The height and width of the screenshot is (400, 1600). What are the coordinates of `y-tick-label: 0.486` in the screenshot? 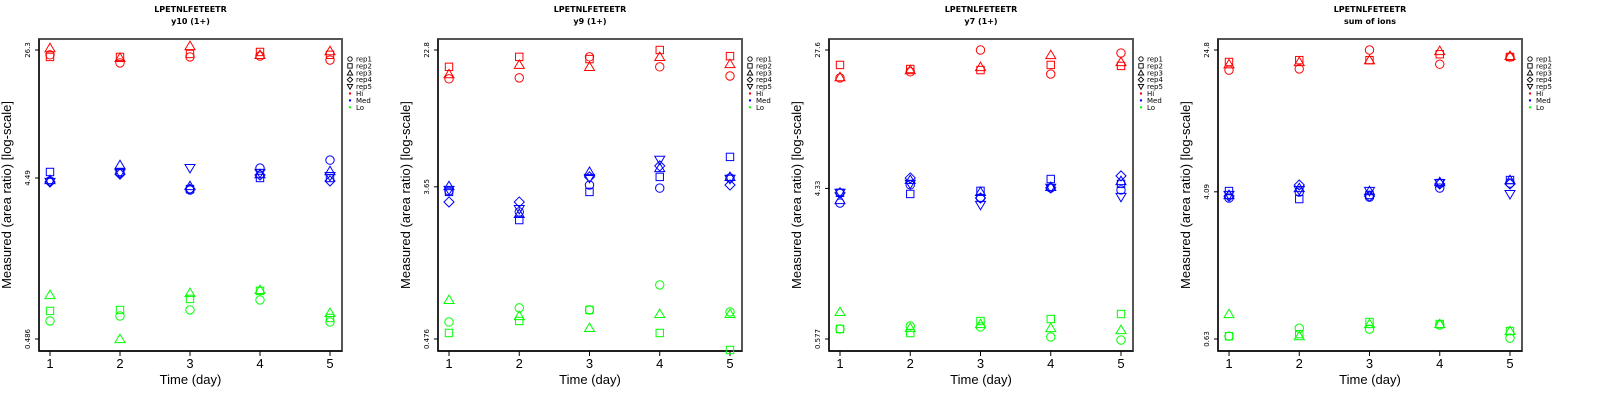 It's located at (28, 338).